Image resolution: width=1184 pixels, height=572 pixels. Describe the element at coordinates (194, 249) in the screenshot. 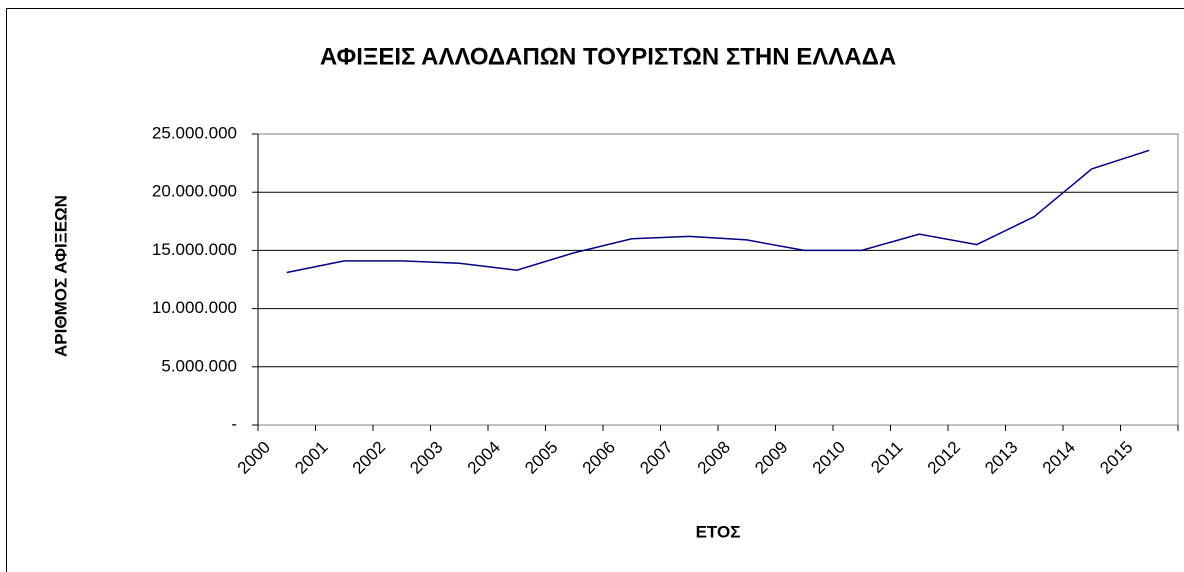

I see `y-tick-label: 15.000.000` at that location.